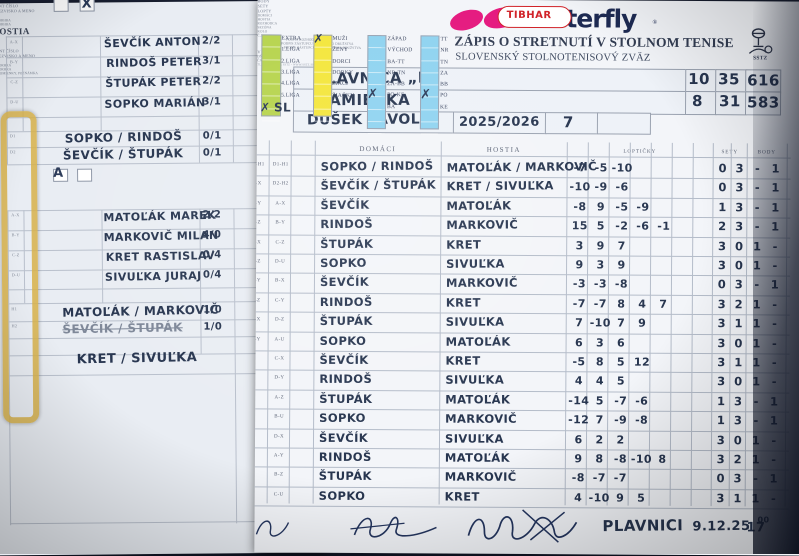  What do you see at coordinates (621, 304) in the screenshot?
I see `match-ball-score-7-2: 8` at bounding box center [621, 304].